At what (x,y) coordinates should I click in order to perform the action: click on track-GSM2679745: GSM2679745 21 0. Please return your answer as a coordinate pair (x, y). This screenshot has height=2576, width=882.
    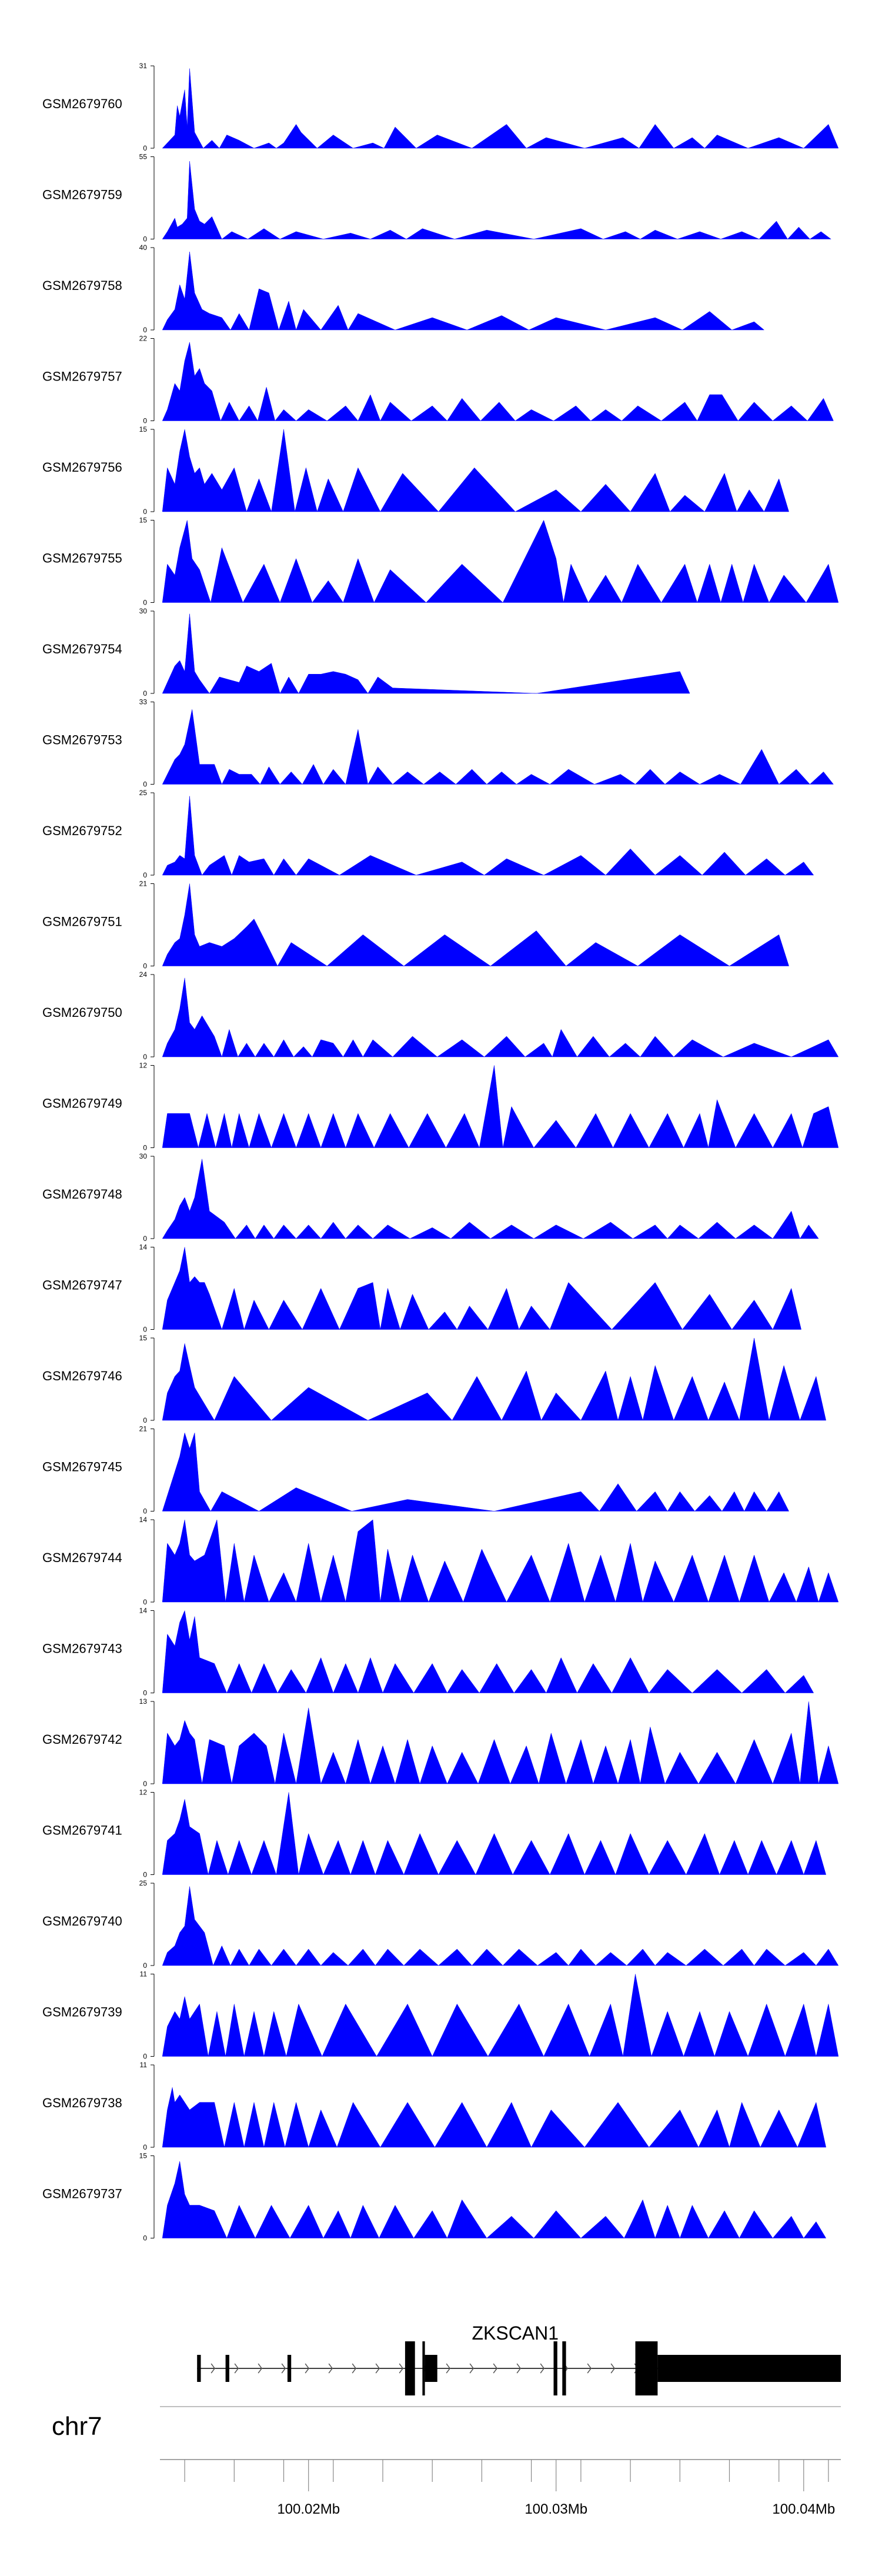
    Looking at the image, I should click on (416, 1470).